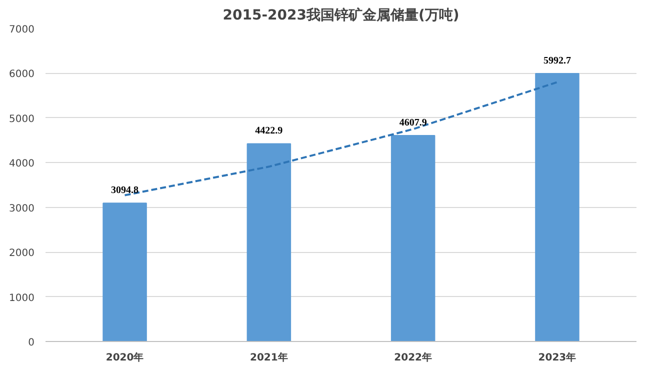  What do you see at coordinates (22, 164) in the screenshot?
I see `y-tick-label: 4000` at bounding box center [22, 164].